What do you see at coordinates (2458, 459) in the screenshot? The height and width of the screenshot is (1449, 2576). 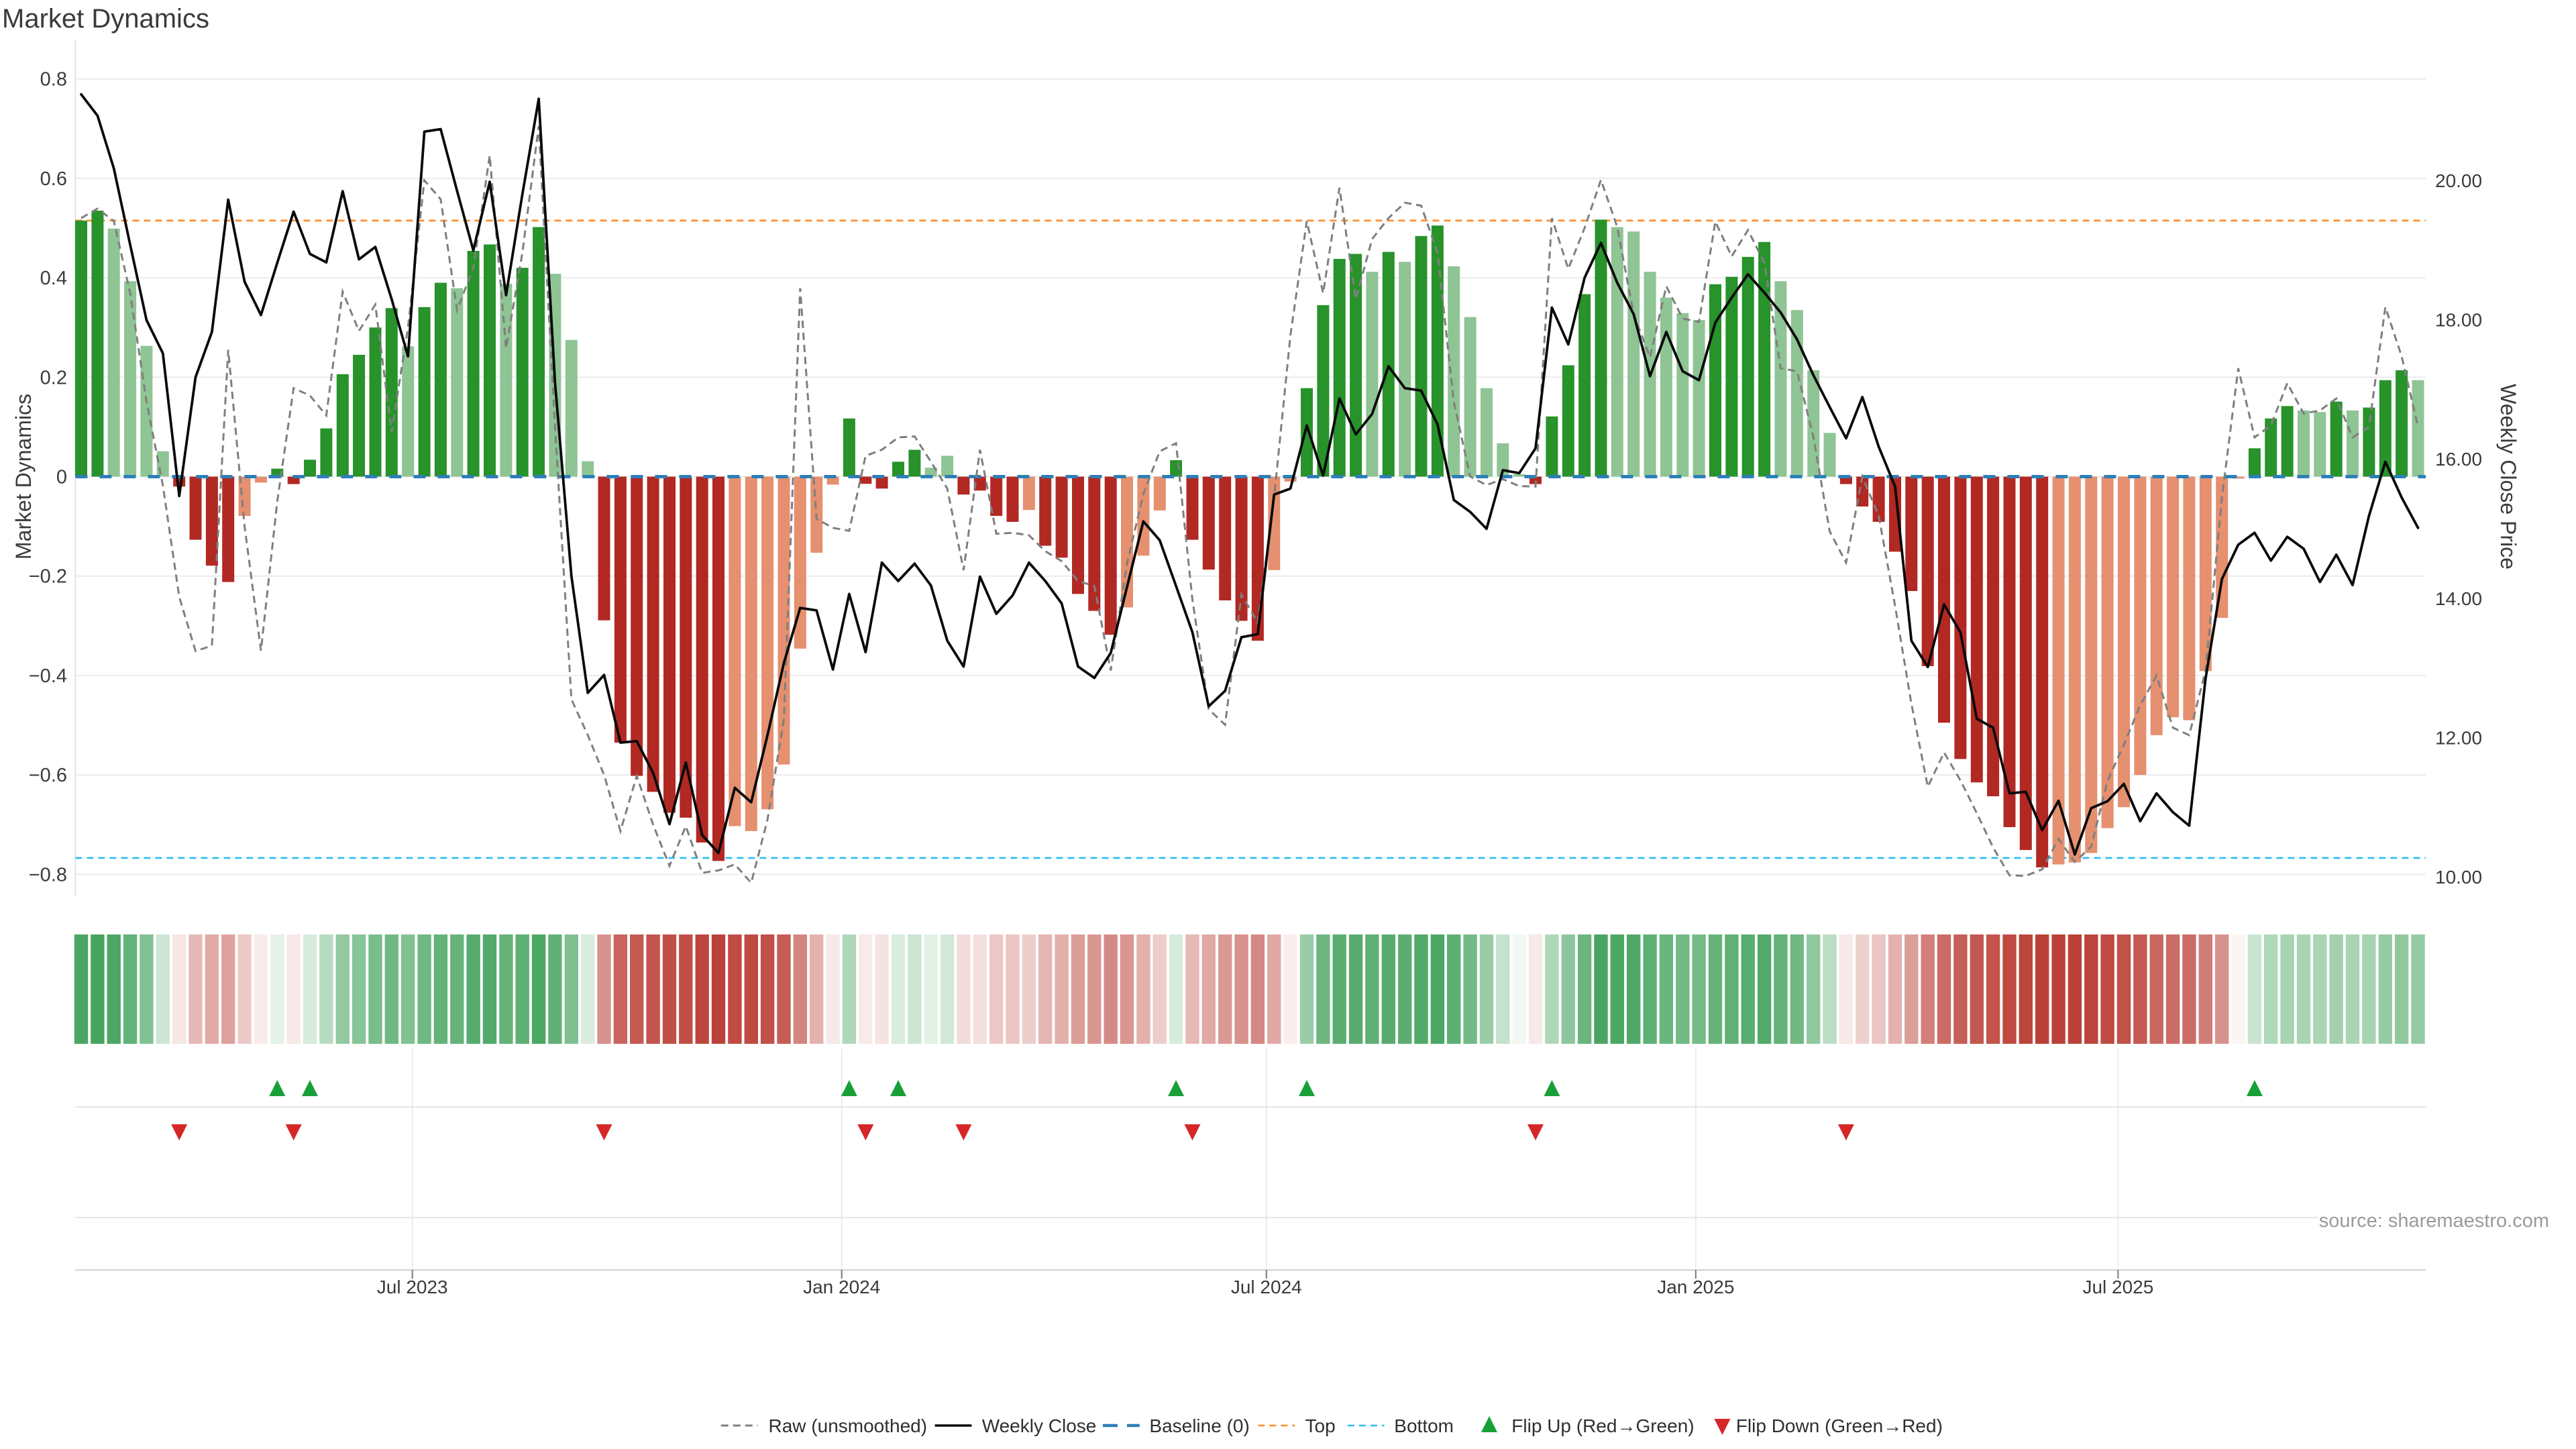 I see `svg-text: 16.00` at bounding box center [2458, 459].